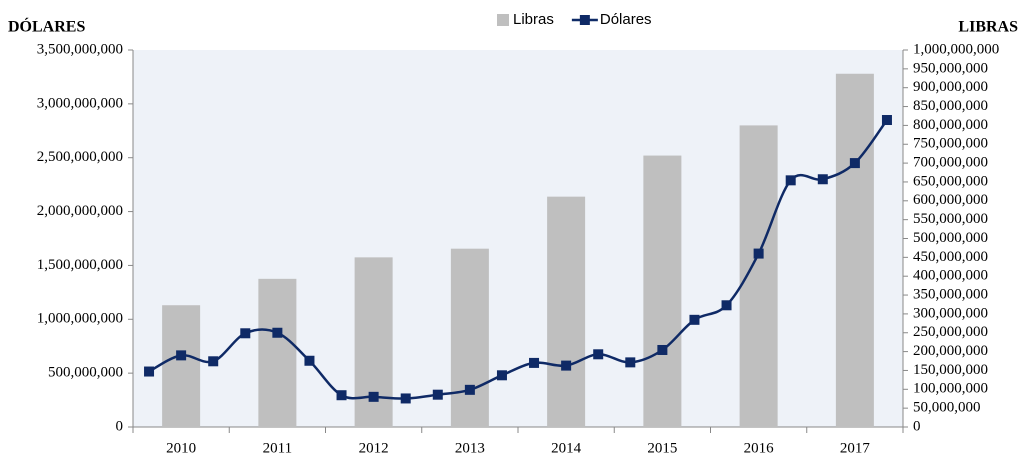 Image resolution: width=1026 pixels, height=462 pixels. What do you see at coordinates (80, 103) in the screenshot?
I see `y-tick-label: 3,000,000,000` at bounding box center [80, 103].